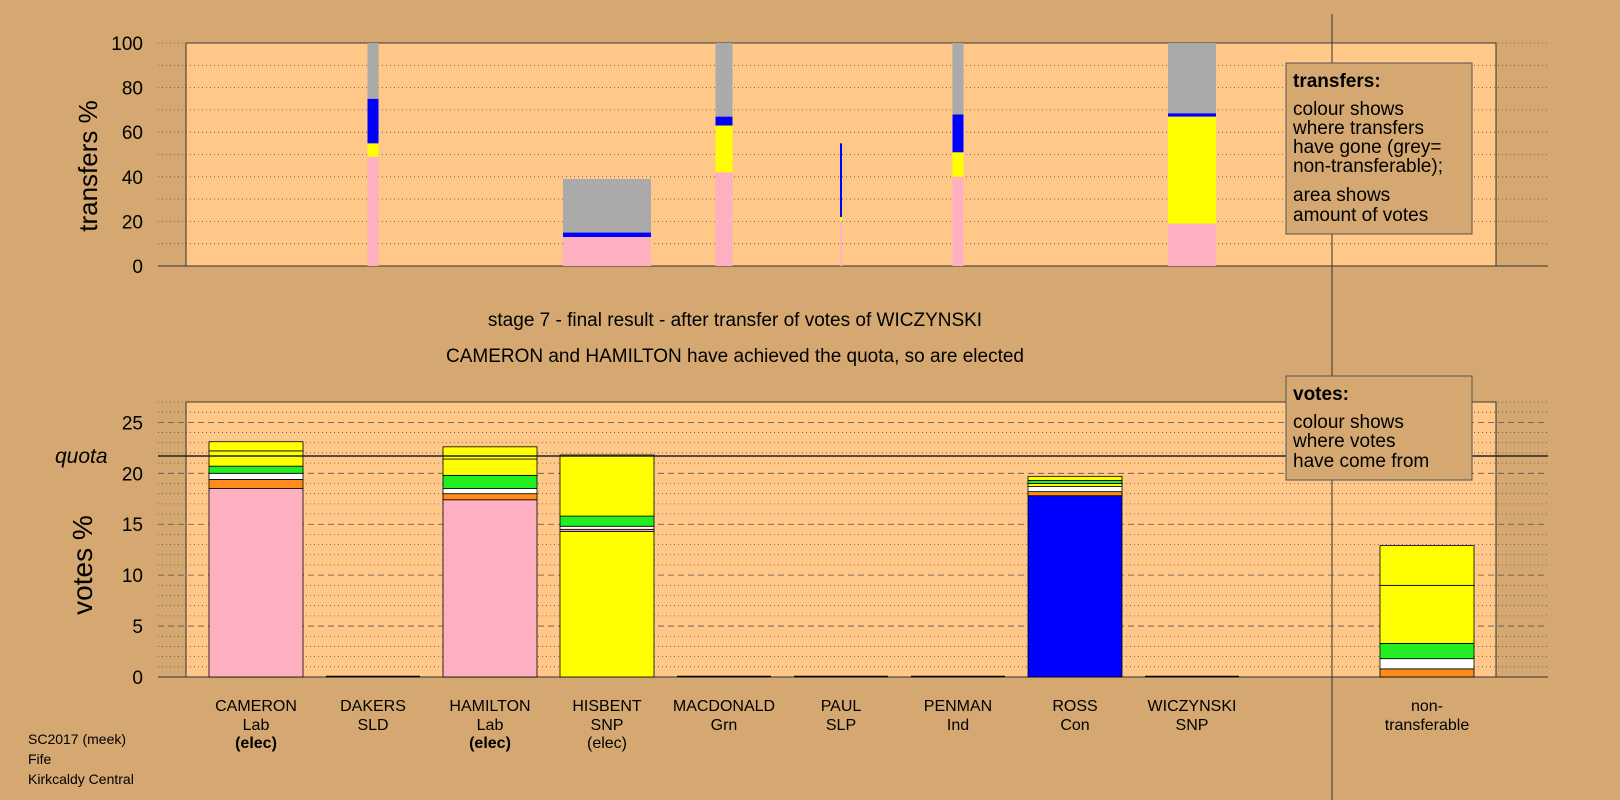 Image resolution: width=1620 pixels, height=800 pixels. Describe the element at coordinates (1341, 195) in the screenshot. I see `transfers-legend-line: area shows` at that location.